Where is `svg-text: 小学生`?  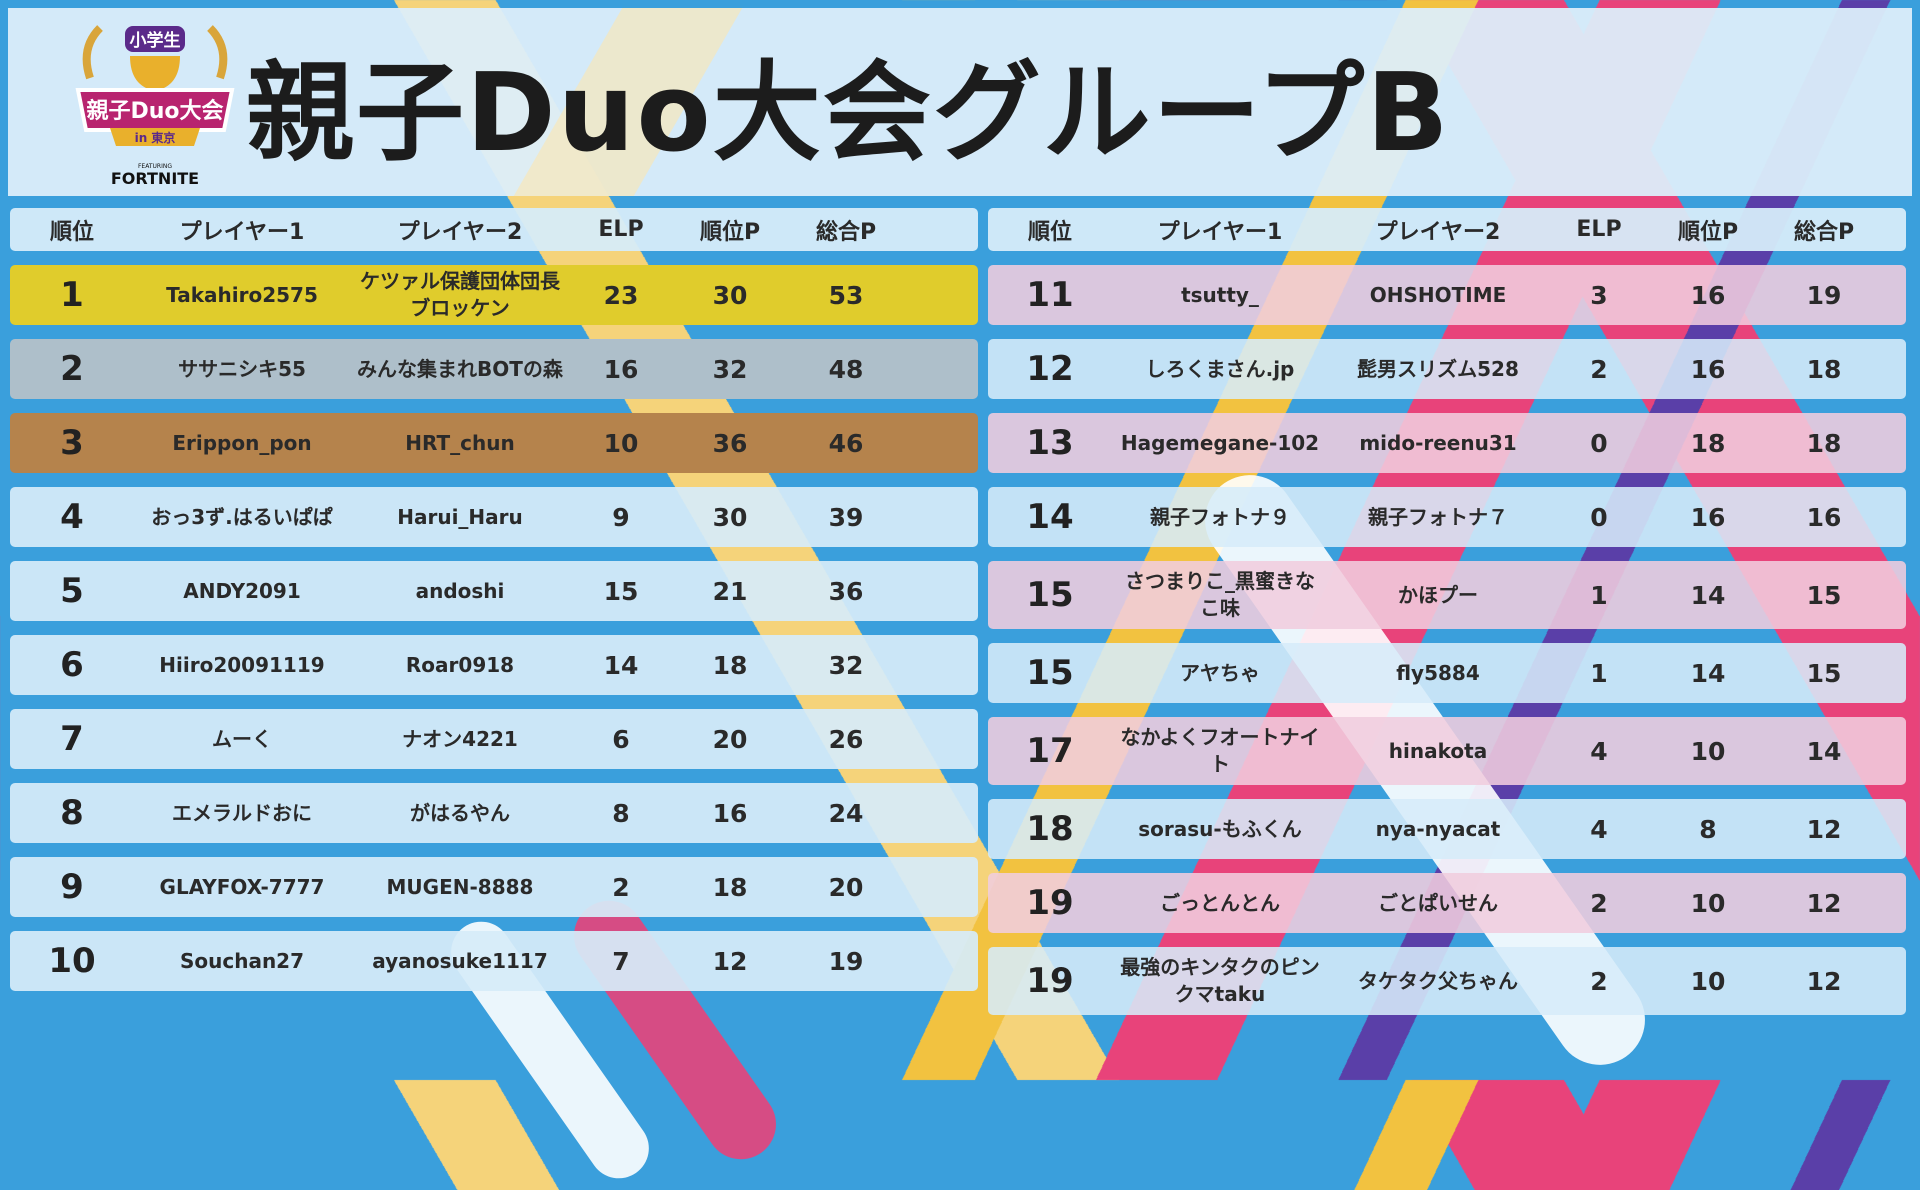 svg-text: 小学生 is located at coordinates (155, 40).